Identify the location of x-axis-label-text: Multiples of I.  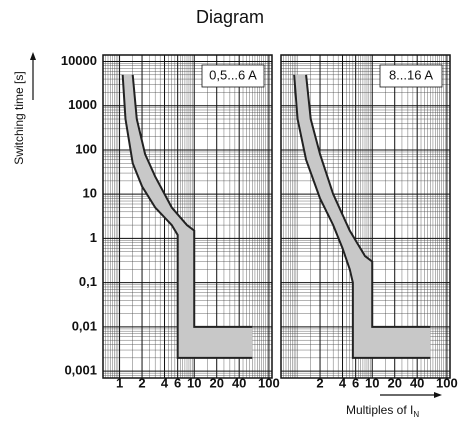
(379, 410).